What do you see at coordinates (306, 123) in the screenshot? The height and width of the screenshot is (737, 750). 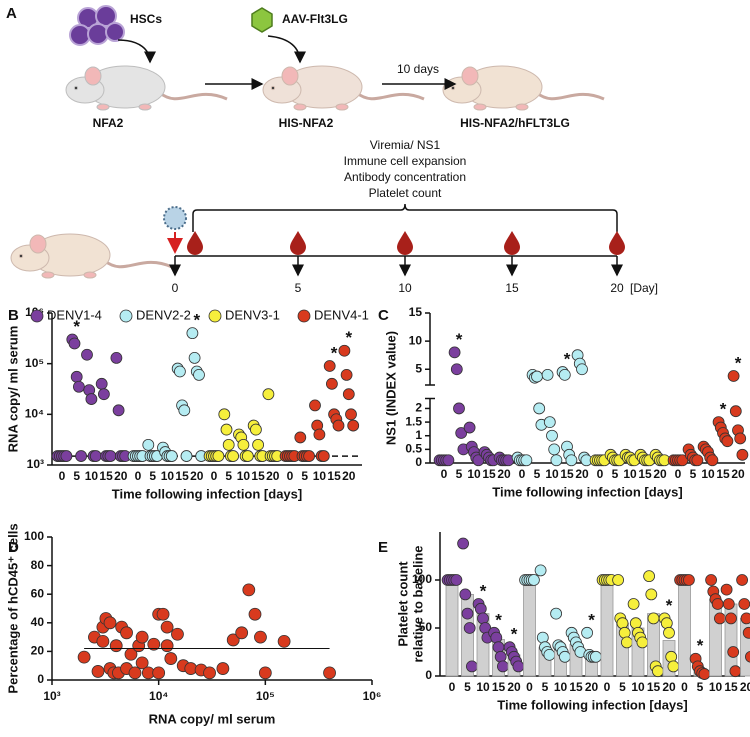 I see `mouse-label: HIS-NFA2` at bounding box center [306, 123].